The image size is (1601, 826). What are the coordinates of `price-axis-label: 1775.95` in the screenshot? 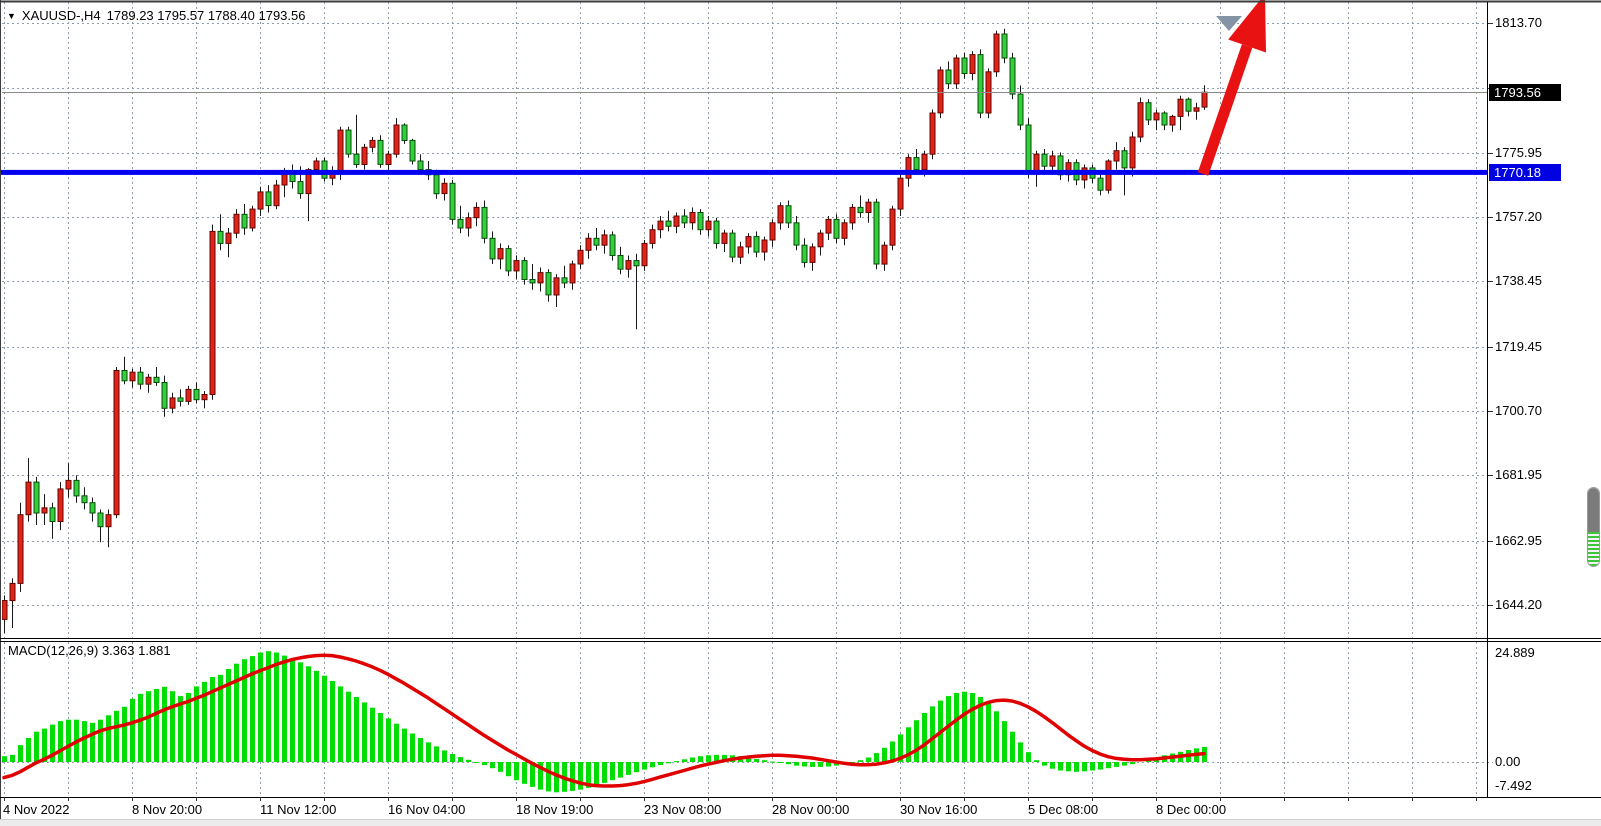 It's located at (1518, 152).